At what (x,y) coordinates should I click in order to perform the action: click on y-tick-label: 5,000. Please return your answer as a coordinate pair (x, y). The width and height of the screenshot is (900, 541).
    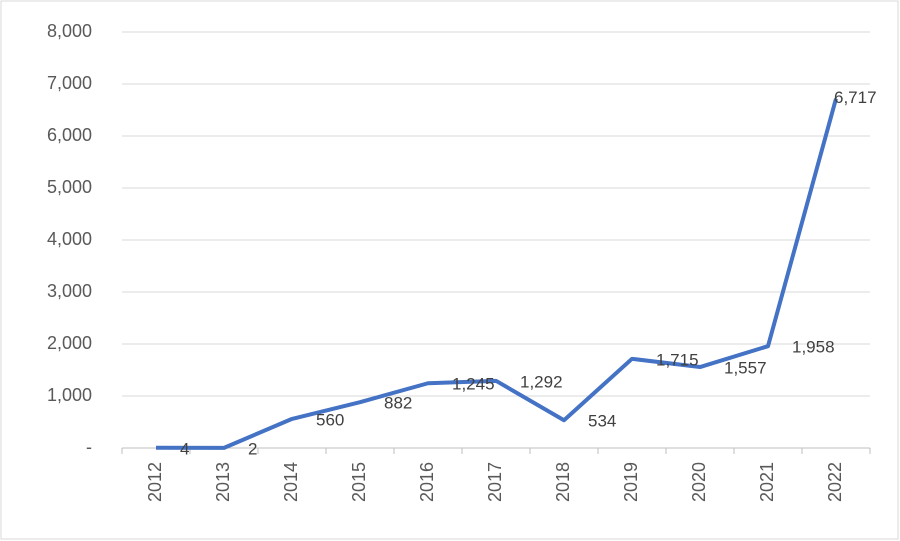
    Looking at the image, I should click on (69, 187).